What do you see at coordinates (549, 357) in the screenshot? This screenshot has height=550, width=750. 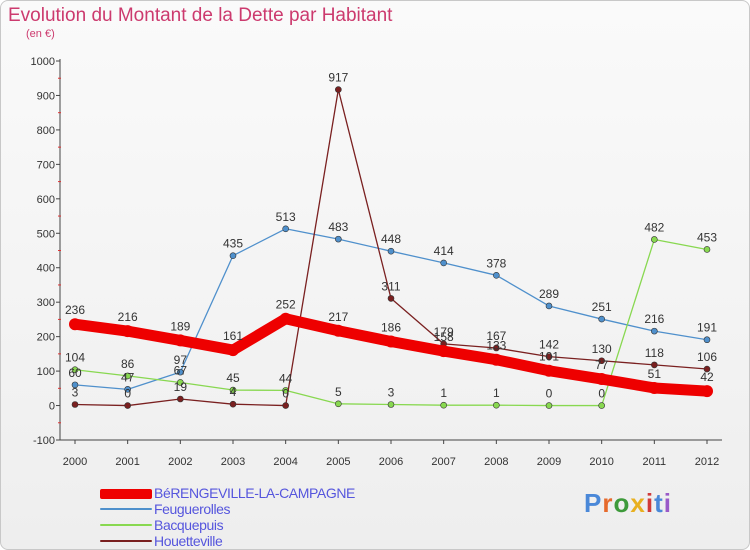 I see `data-label: 101` at bounding box center [549, 357].